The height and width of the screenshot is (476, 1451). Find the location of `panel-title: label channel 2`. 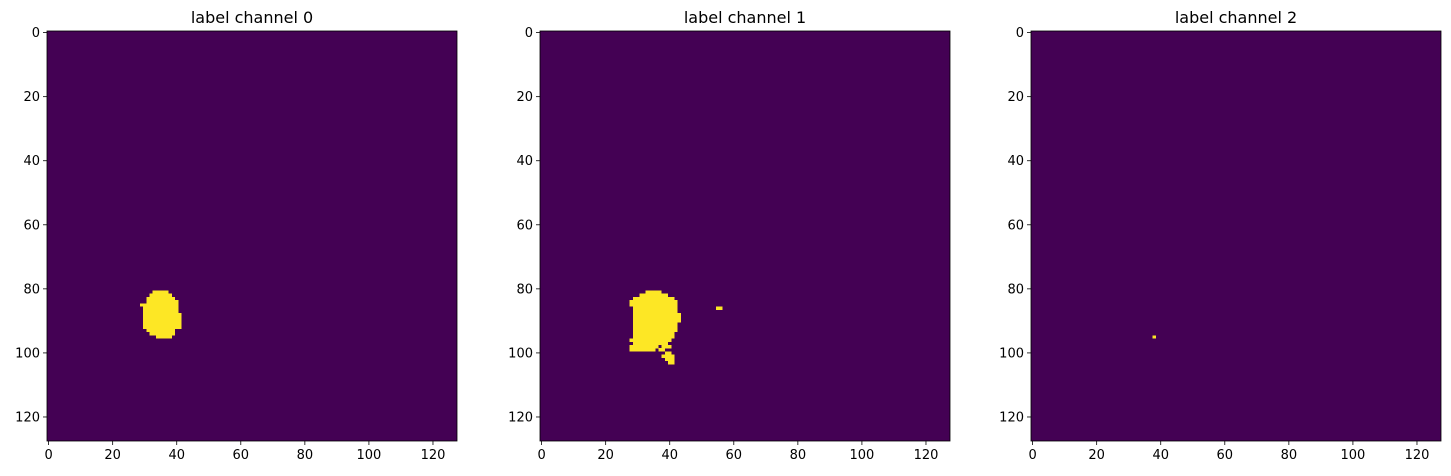

panel-title: label channel 2 is located at coordinates (1236, 17).